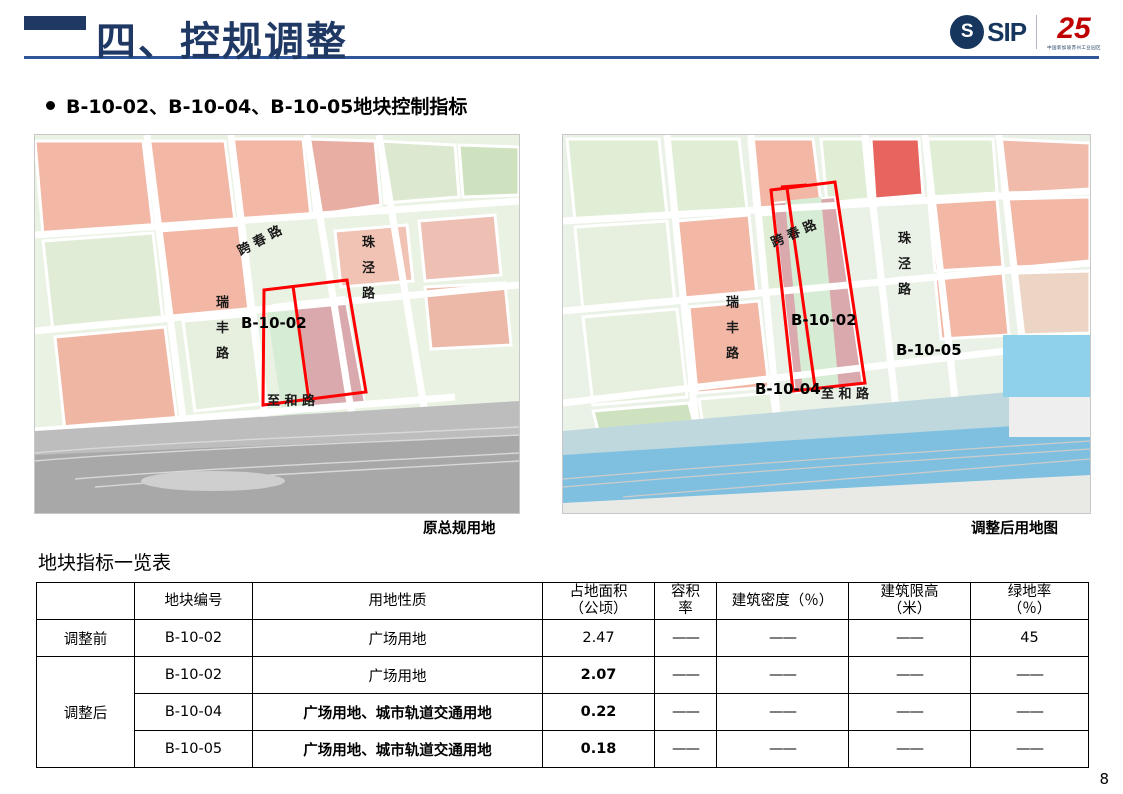  What do you see at coordinates (50, 105) in the screenshot?
I see `bullet-dot-icon` at bounding box center [50, 105].